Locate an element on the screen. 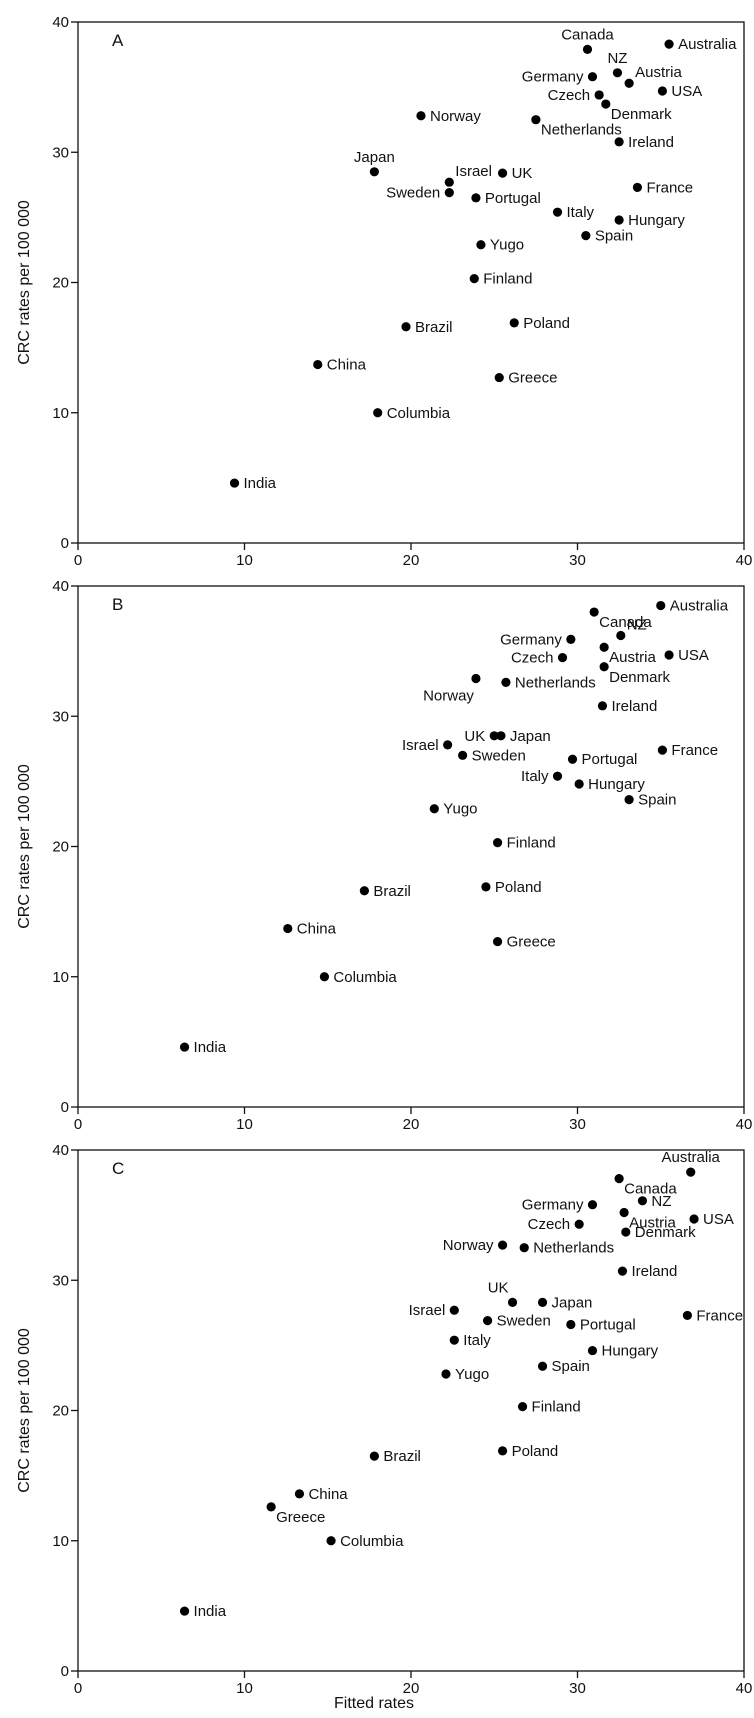 The height and width of the screenshot is (1718, 754). point-label-hungary: Hungary is located at coordinates (629, 1351).